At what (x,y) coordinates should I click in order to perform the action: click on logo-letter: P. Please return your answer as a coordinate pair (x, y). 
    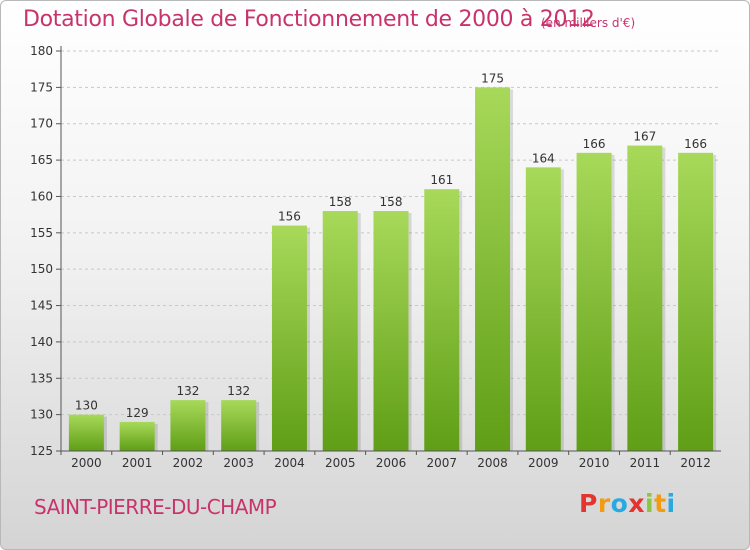
    Looking at the image, I should click on (588, 503).